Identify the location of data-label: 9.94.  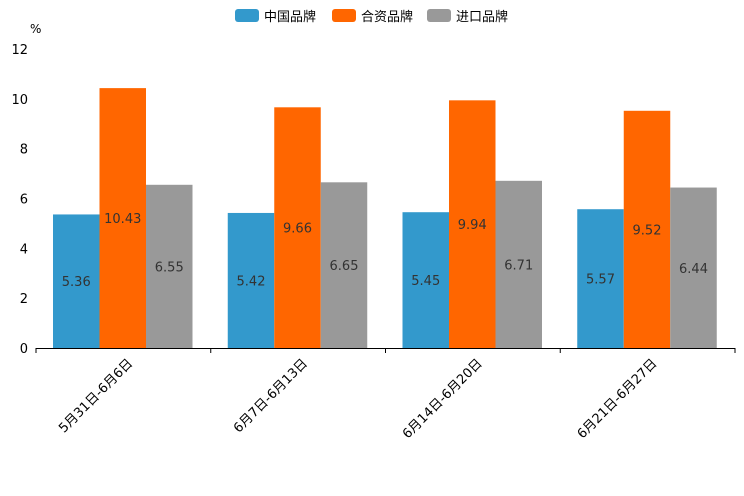
(472, 225).